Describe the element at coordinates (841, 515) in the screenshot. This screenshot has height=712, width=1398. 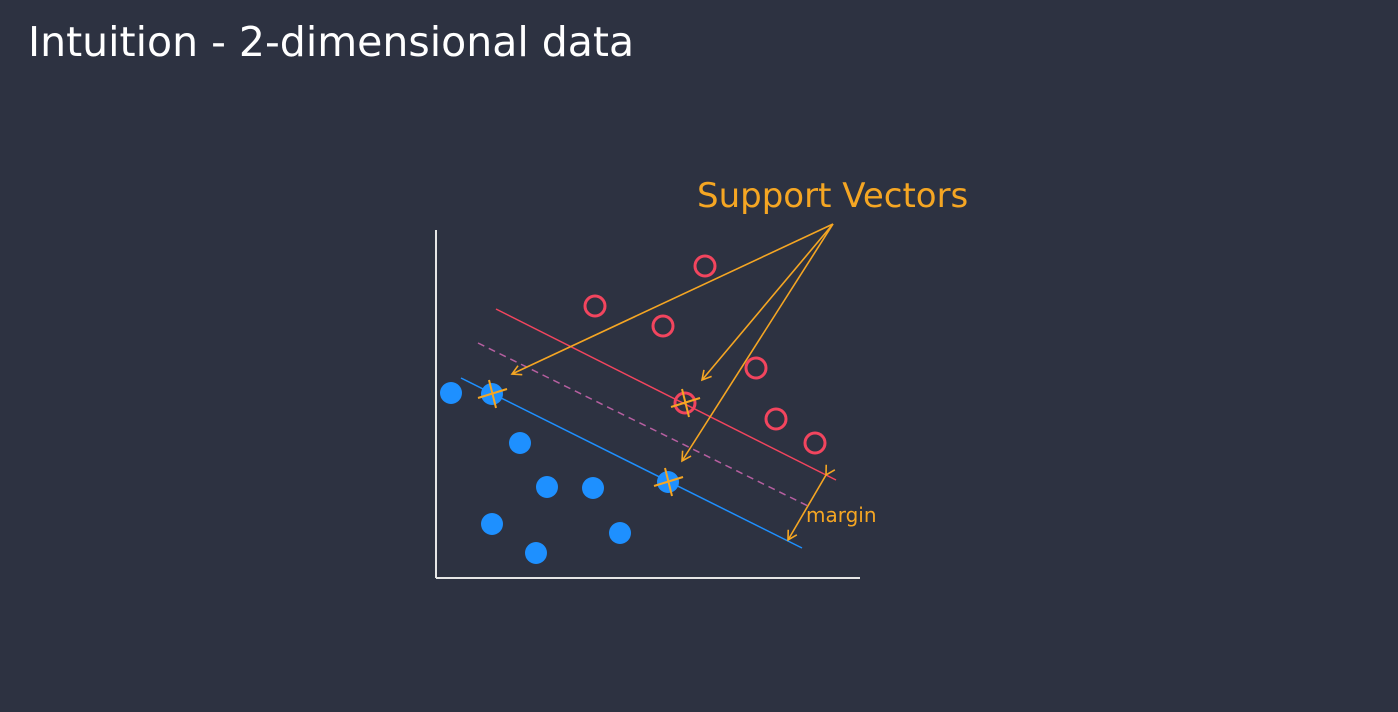
I see `margin-label: margin` at that location.